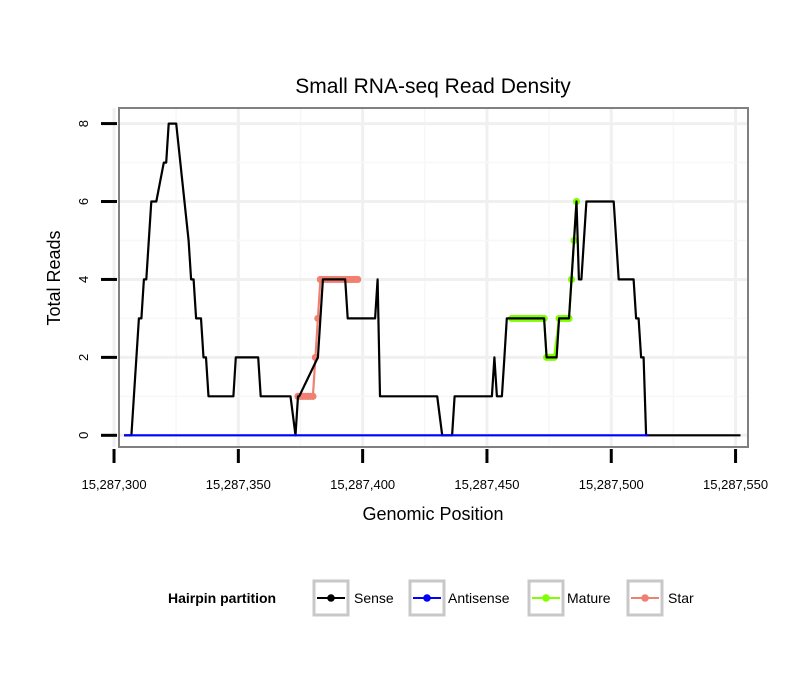 The image size is (810, 690). What do you see at coordinates (735, 484) in the screenshot?
I see `x-tick-label: 15,287,550` at bounding box center [735, 484].